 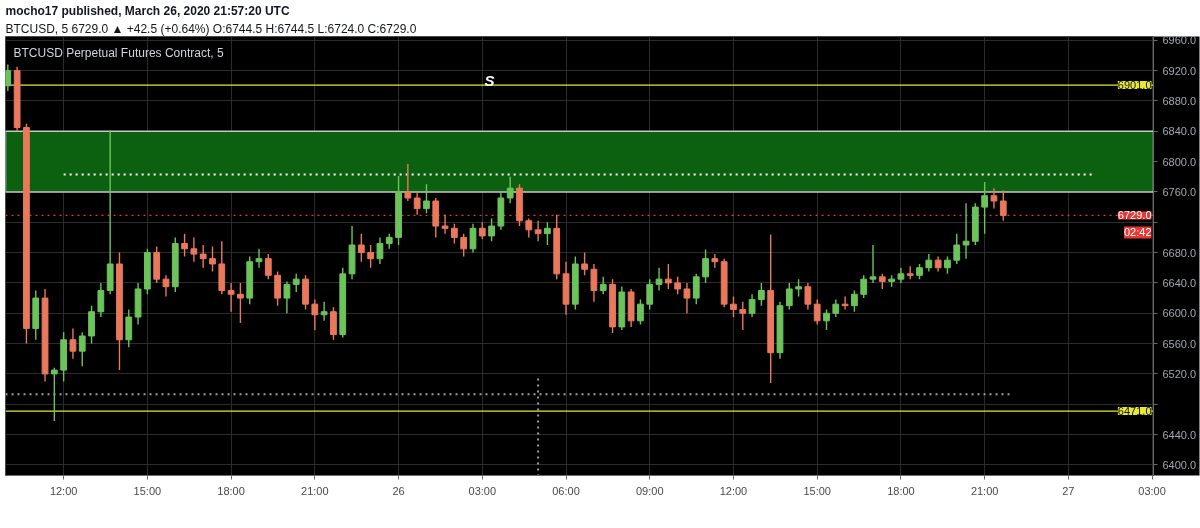 What do you see at coordinates (1179, 282) in the screenshot?
I see `y-tick-label: 6640.0` at bounding box center [1179, 282].